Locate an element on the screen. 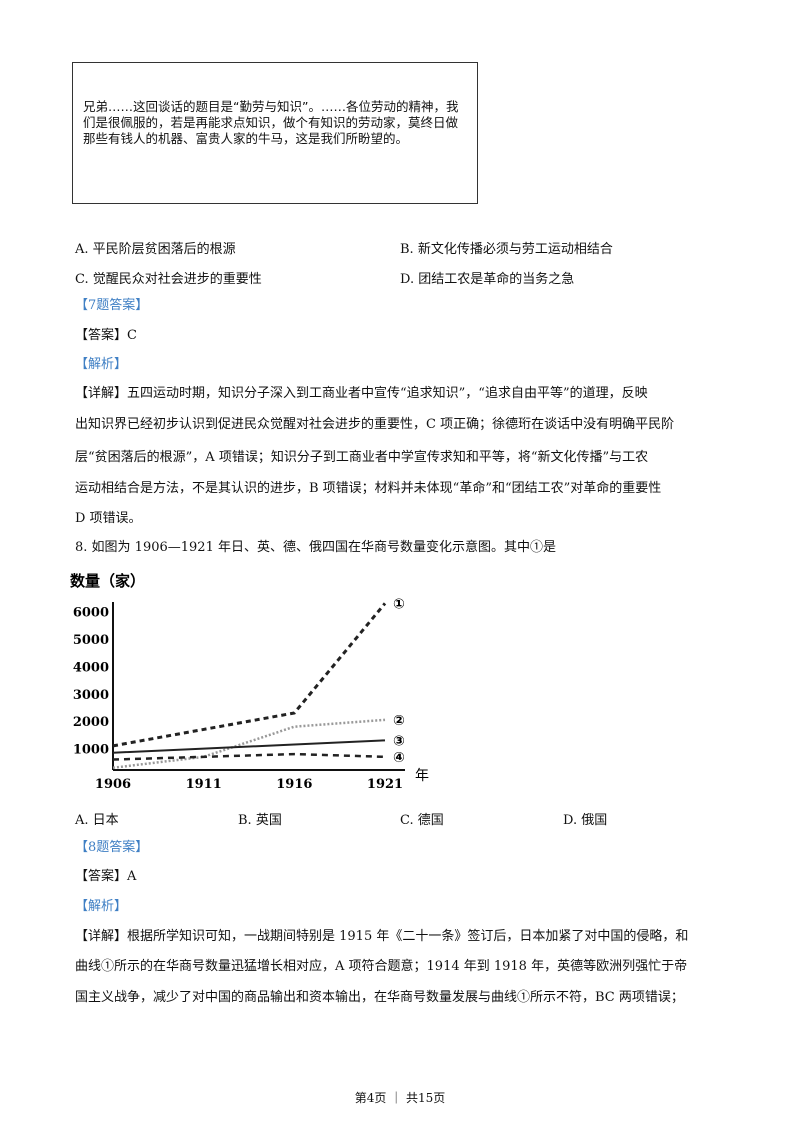 The width and height of the screenshot is (800, 1132). x-tick-label: 1916 is located at coordinates (294, 784).